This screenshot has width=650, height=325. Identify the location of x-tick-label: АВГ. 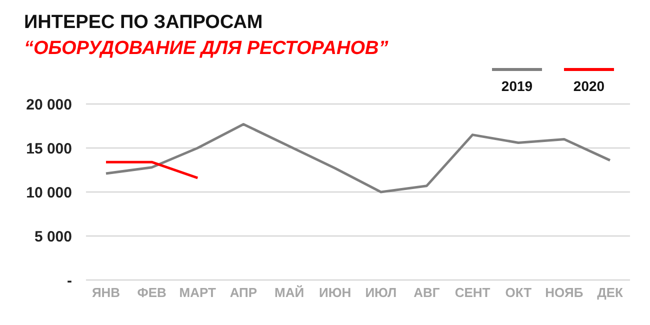
(427, 292).